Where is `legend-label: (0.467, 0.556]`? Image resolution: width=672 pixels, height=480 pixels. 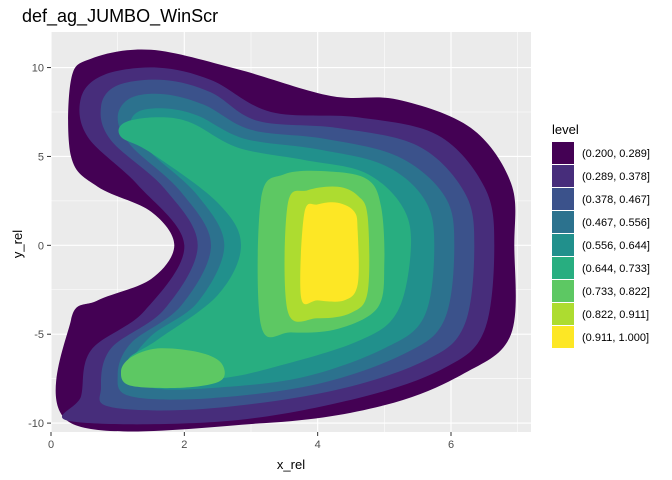 legend-label: (0.467, 0.556] is located at coordinates (616, 223).